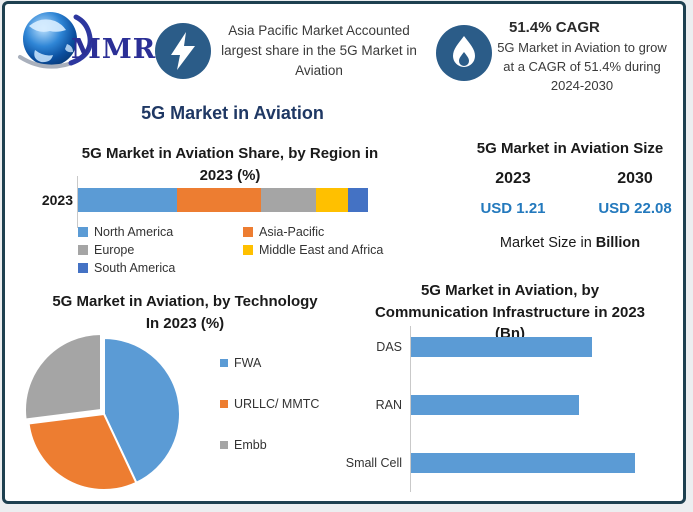 The image size is (693, 512). I want to click on bar-segment-middle-east-and-africa, so click(331, 200).